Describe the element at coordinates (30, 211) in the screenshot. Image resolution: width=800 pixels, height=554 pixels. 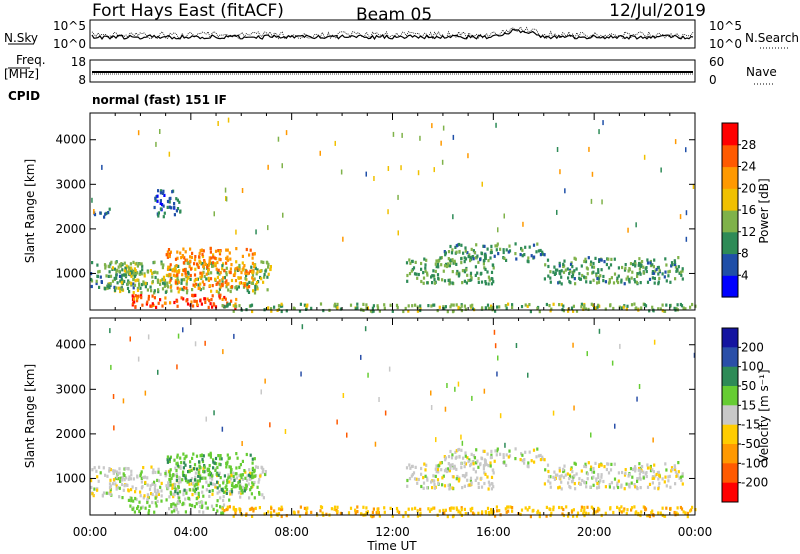
I see `power-ylabel: Slant Range [km]` at that location.